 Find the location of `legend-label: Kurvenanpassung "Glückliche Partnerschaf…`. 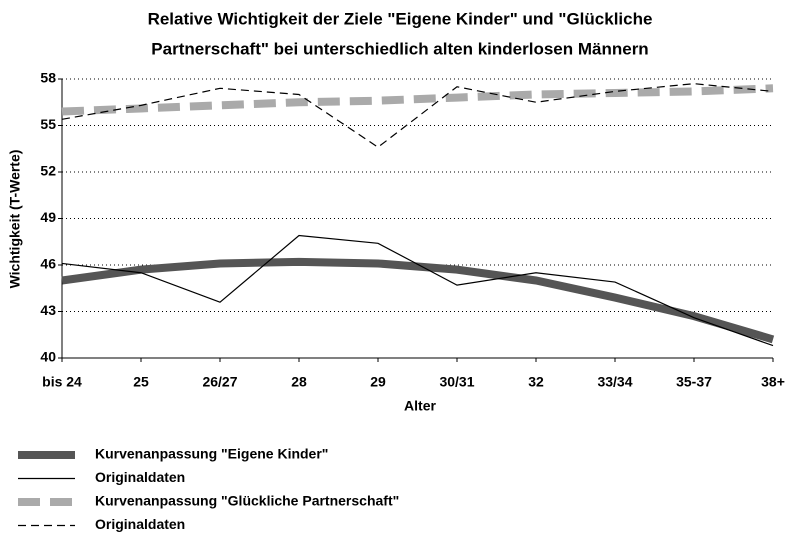

legend-label: Kurvenanpassung "Glückliche Partnerschaf… is located at coordinates (247, 501).